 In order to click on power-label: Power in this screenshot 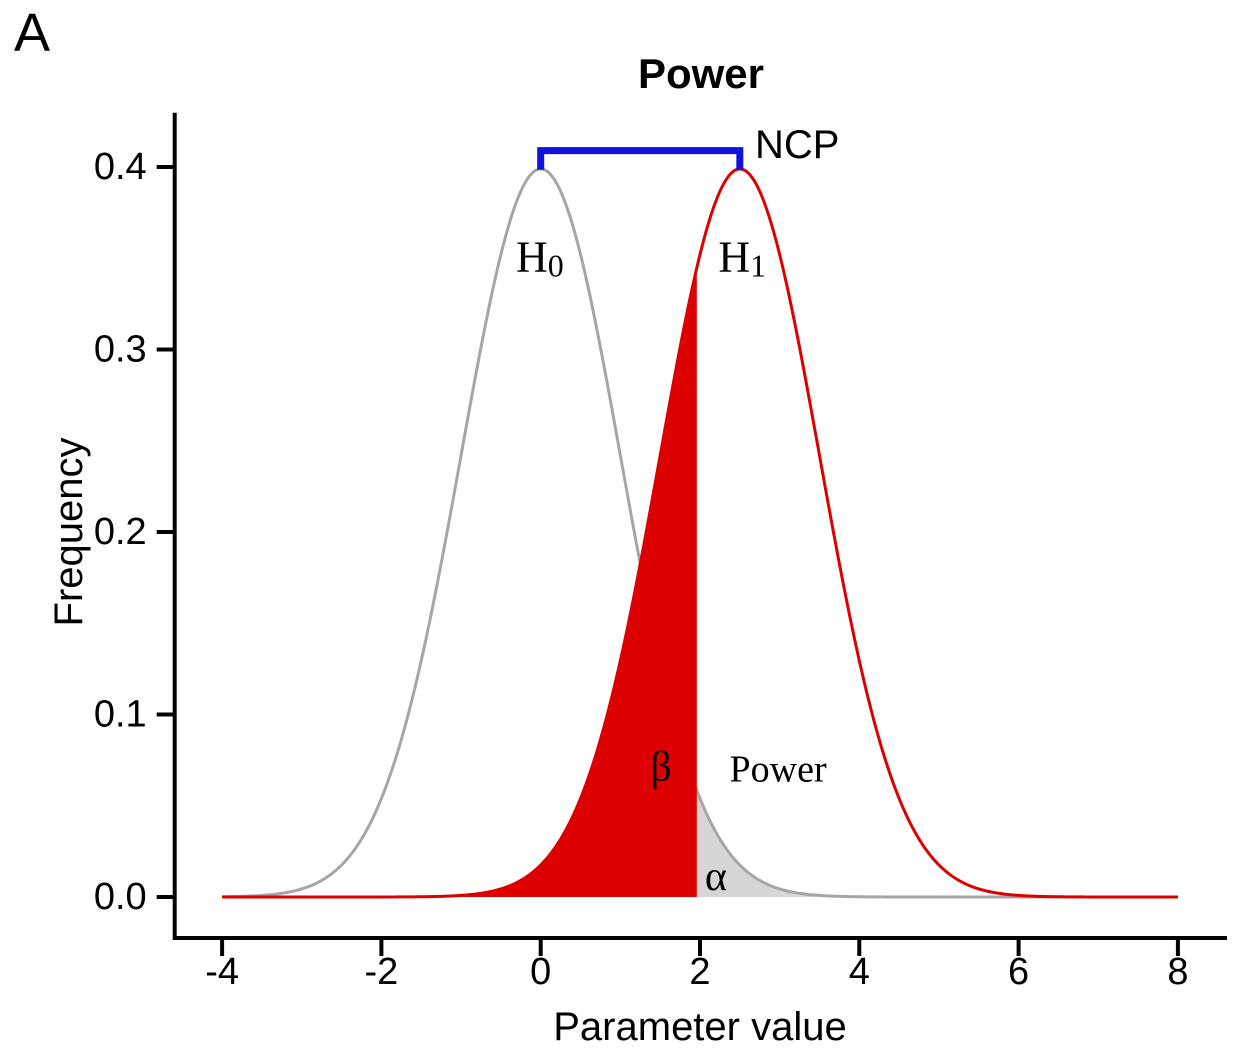, I will do `click(778, 769)`.